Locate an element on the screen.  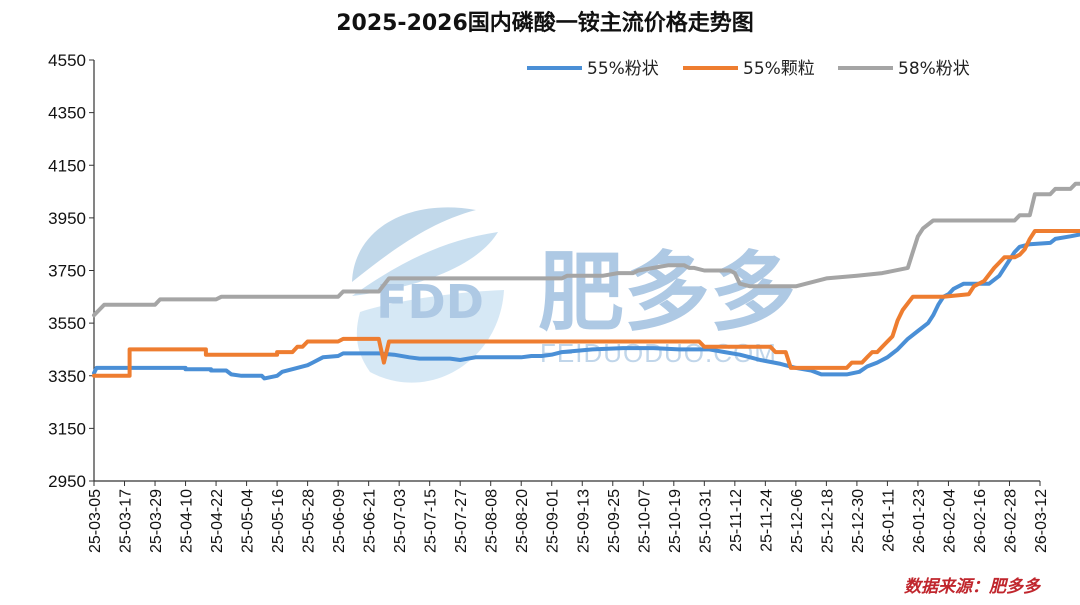
x-tick-label: 25-10-31 is located at coordinates (705, 521).